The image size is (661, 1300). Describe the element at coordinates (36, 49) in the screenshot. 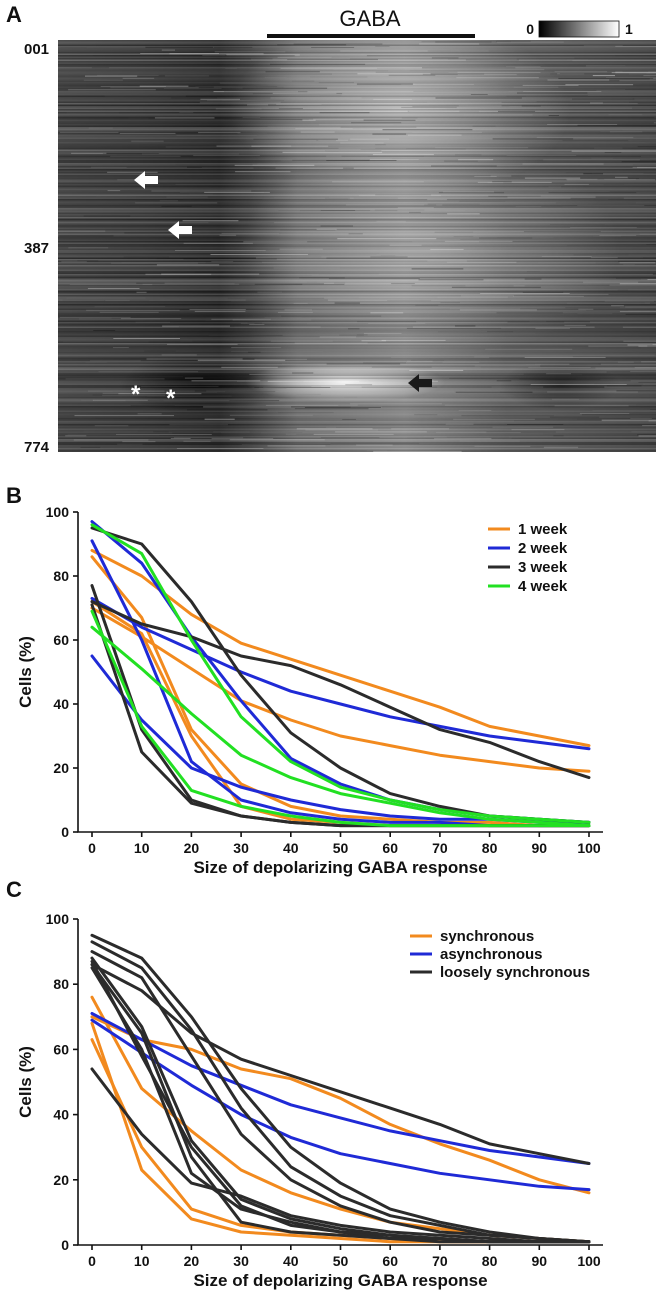

I see `row-label-top: 001` at that location.